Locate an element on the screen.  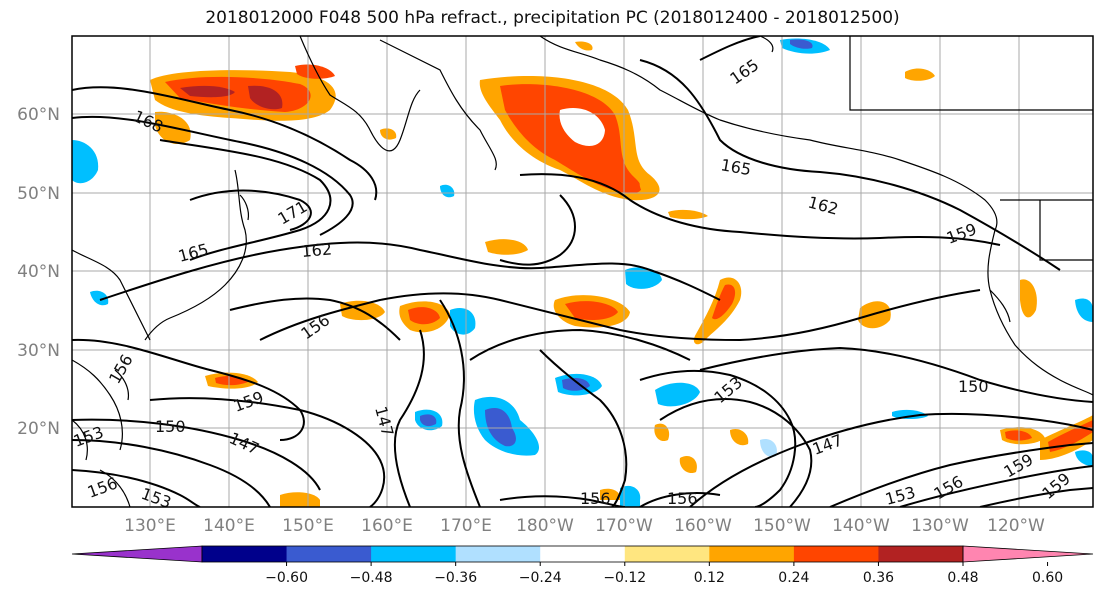
contour-label: 162 is located at coordinates (317, 250).